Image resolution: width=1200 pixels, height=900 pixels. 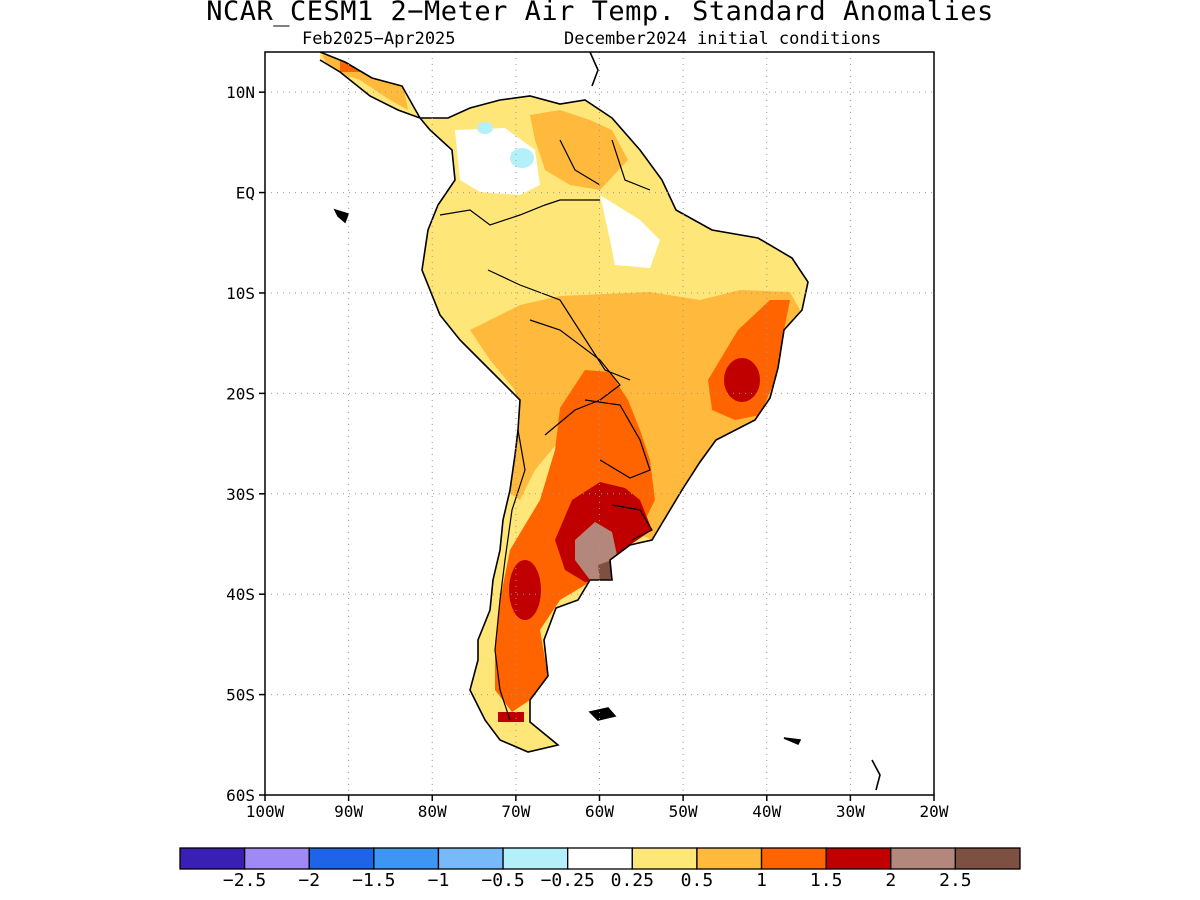 What do you see at coordinates (240, 393) in the screenshot?
I see `lat-tick-label: 20S` at bounding box center [240, 393].